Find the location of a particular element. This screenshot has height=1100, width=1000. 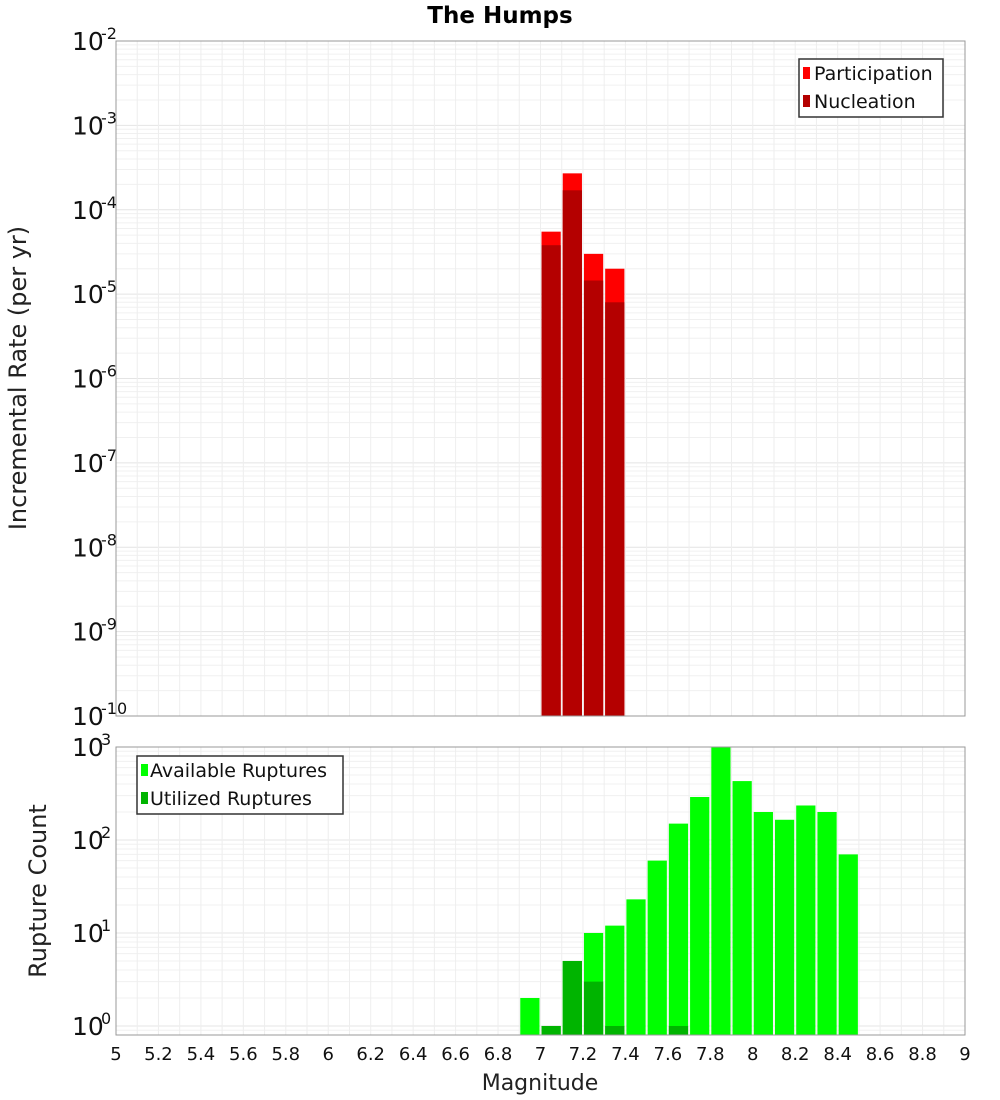

x-tick-label: 5.8 is located at coordinates (285, 1054).